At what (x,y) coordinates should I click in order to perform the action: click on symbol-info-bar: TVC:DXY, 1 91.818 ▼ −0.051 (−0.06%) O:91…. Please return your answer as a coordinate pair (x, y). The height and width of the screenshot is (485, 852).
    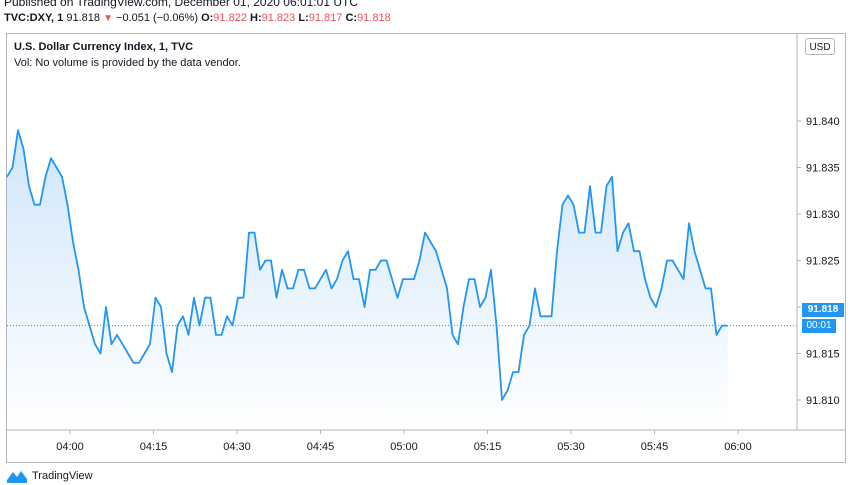
    Looking at the image, I should click on (197, 18).